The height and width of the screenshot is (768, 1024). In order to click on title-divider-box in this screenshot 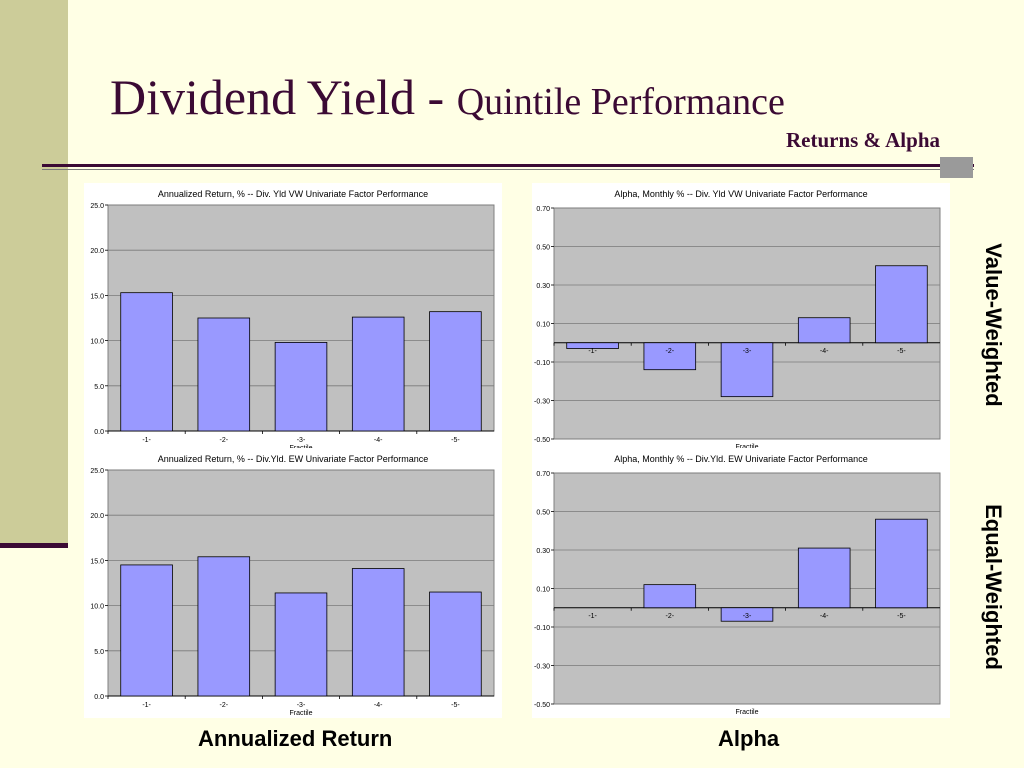, I will do `click(956, 167)`.